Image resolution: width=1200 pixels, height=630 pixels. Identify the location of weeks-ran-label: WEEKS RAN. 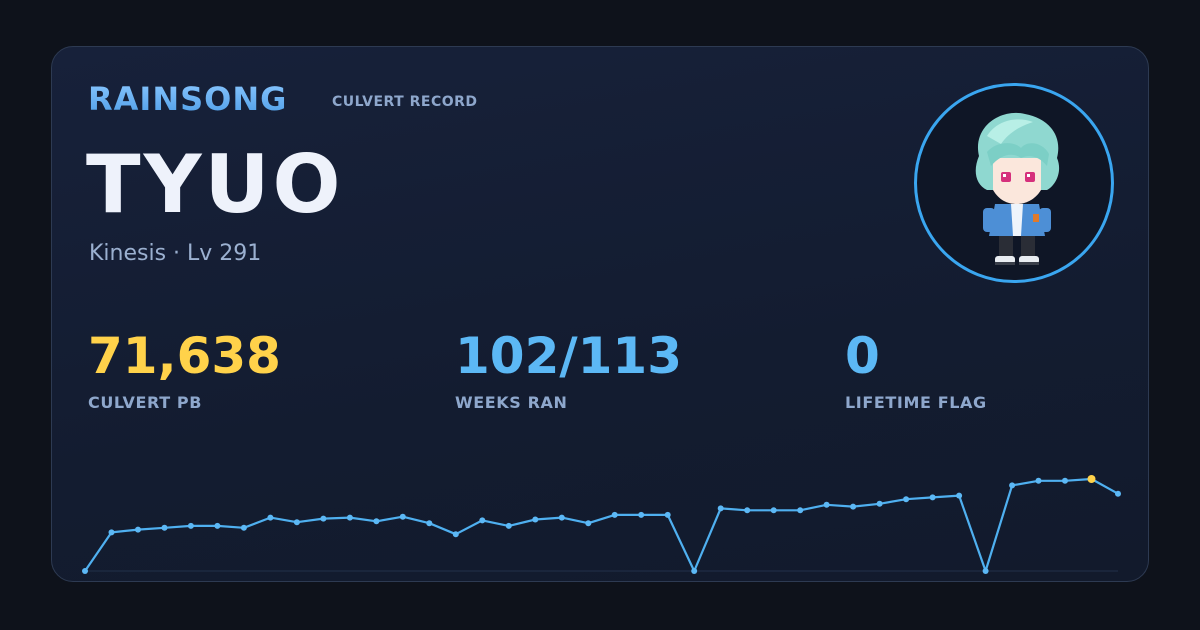
(511, 402).